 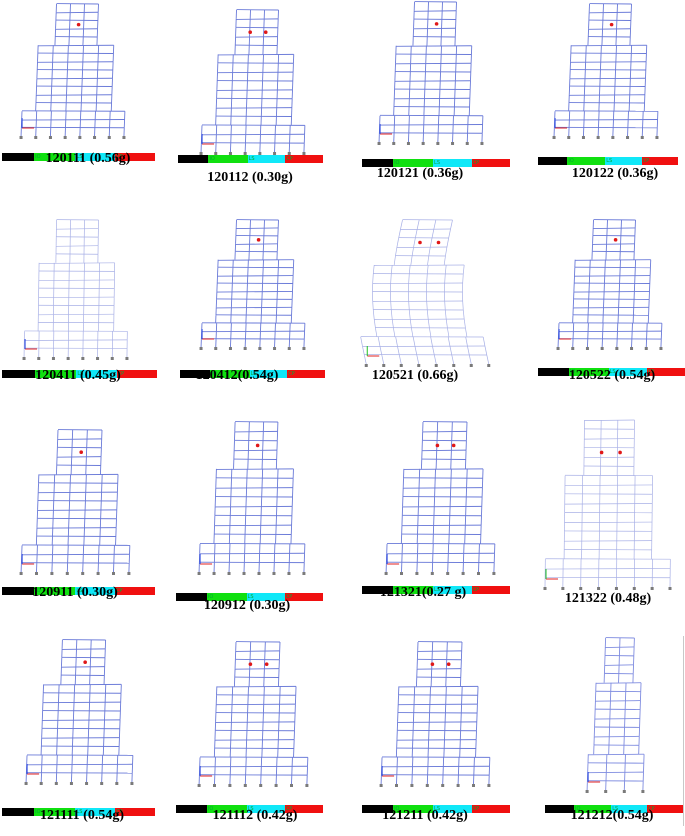 I want to click on panel-caption: 120411 (0.45g), so click(x=78, y=375).